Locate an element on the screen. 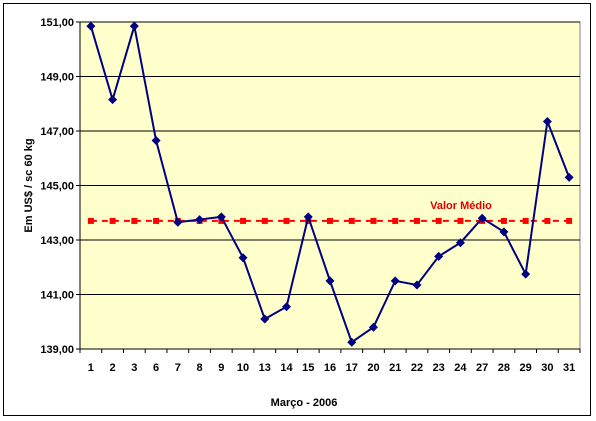 This screenshot has height=421, width=596. y-tick-label: 145,00 is located at coordinates (57, 187).